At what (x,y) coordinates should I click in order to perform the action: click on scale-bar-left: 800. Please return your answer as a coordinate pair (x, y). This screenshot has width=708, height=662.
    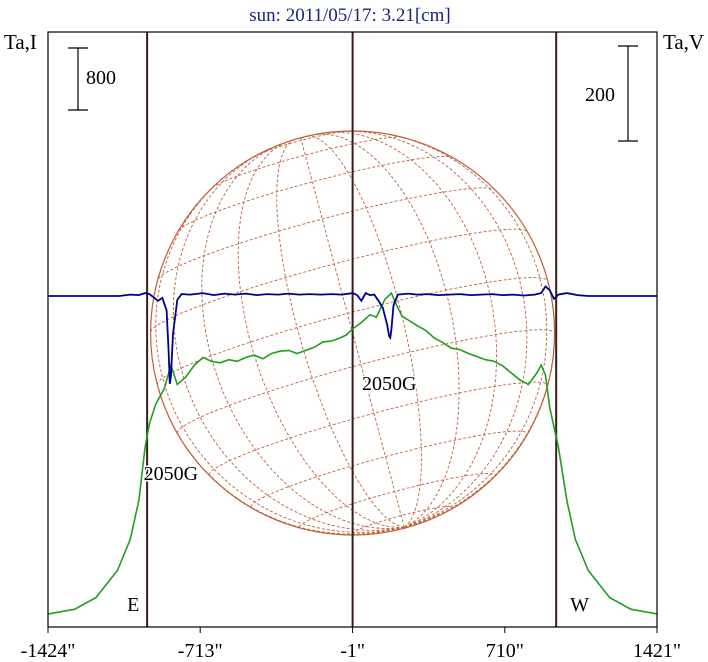
    Looking at the image, I should click on (92, 79).